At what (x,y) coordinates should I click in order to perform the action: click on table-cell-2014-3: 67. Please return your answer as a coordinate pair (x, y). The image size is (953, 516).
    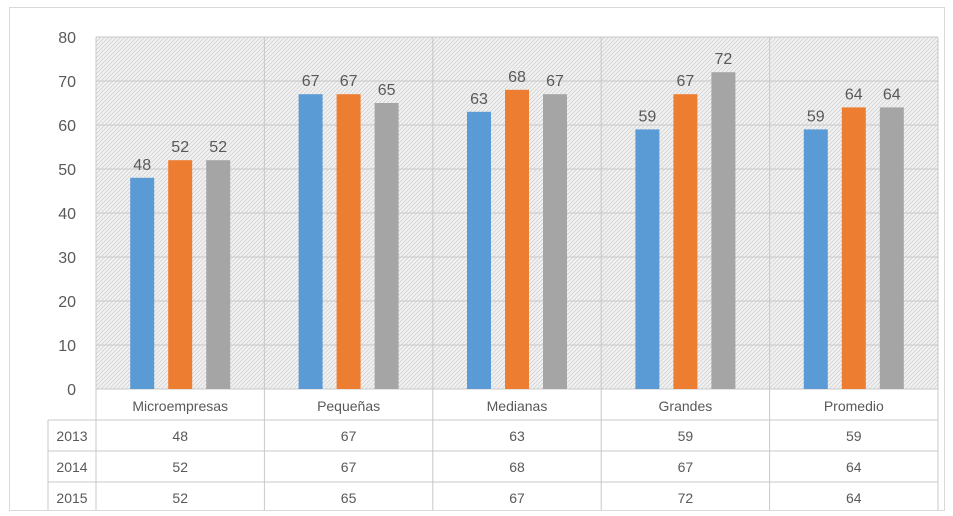
    Looking at the image, I should click on (686, 467).